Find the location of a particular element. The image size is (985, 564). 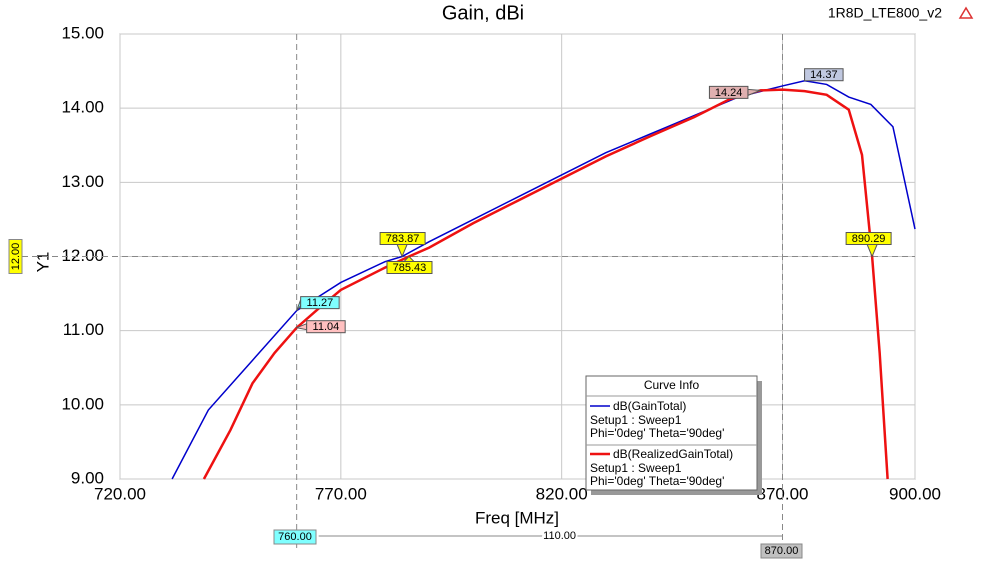

annotation-label: 11.04 is located at coordinates (326, 327).